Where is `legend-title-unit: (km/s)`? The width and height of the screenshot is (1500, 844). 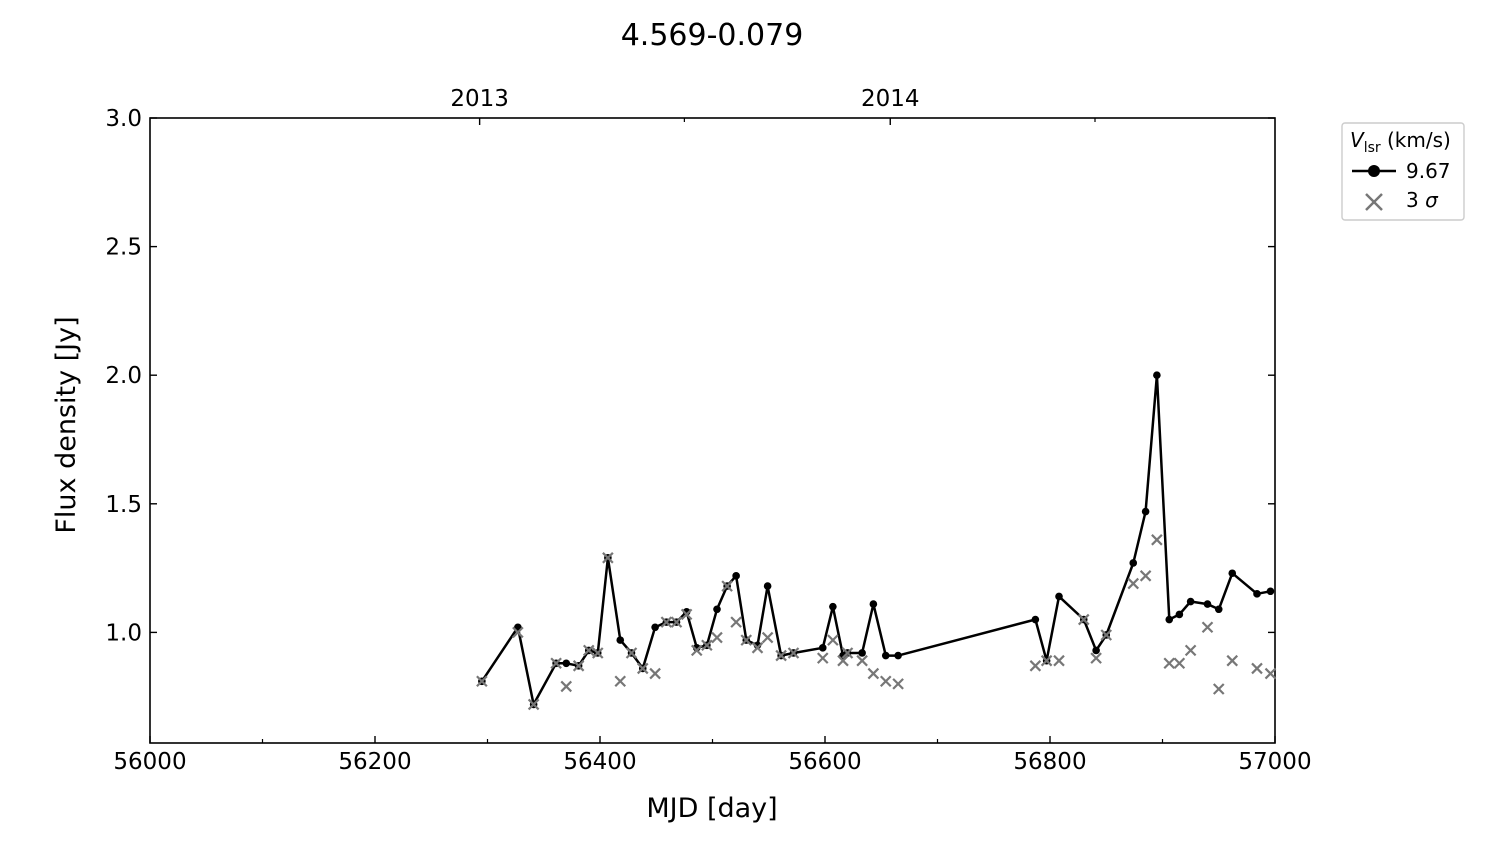 legend-title-unit: (km/s) is located at coordinates (1416, 140).